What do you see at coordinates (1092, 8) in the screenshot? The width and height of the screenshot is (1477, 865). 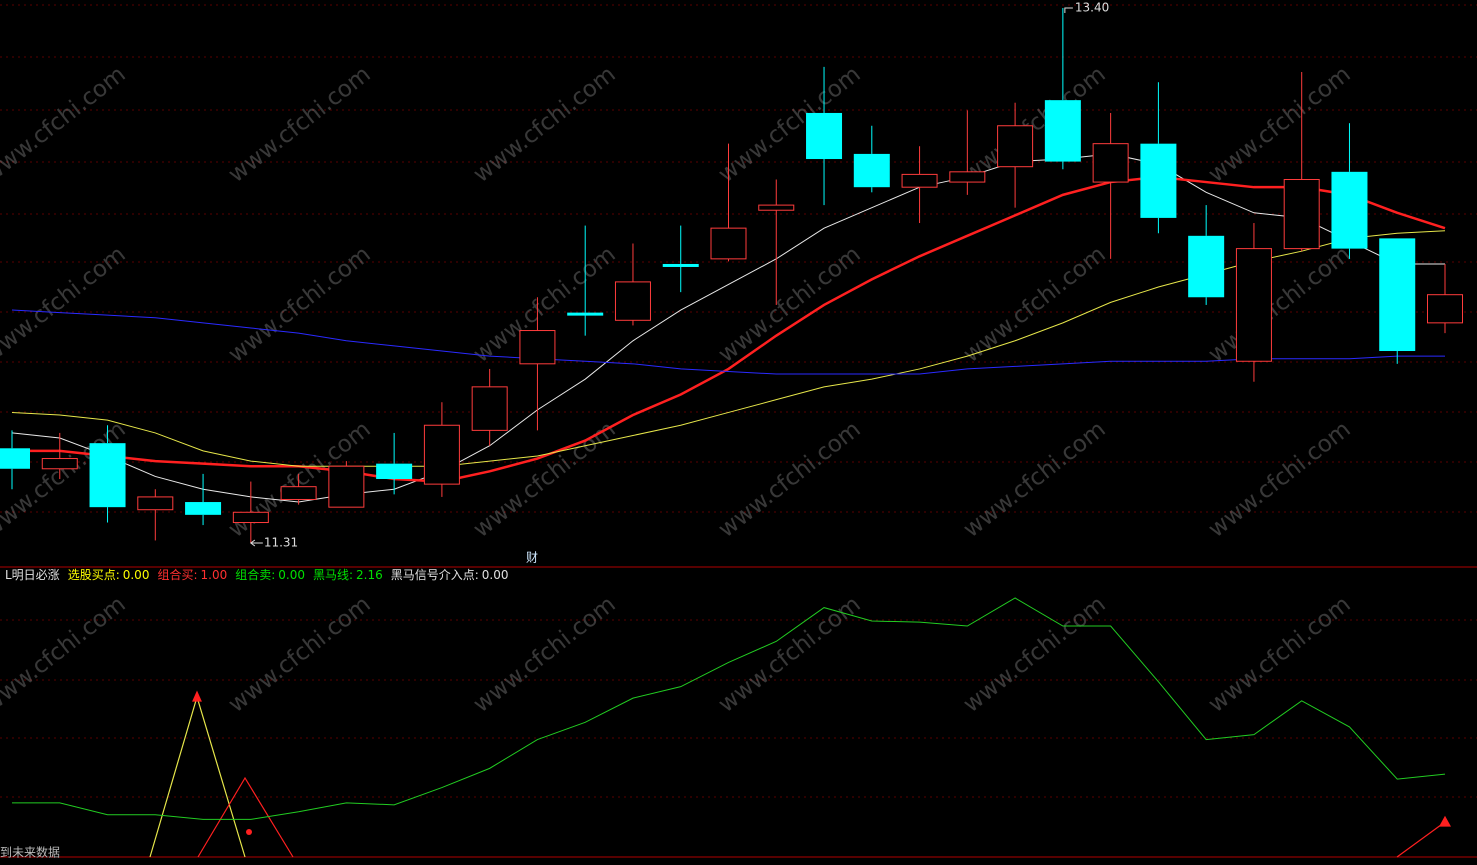 I see `annotation: 13.40` at bounding box center [1092, 8].